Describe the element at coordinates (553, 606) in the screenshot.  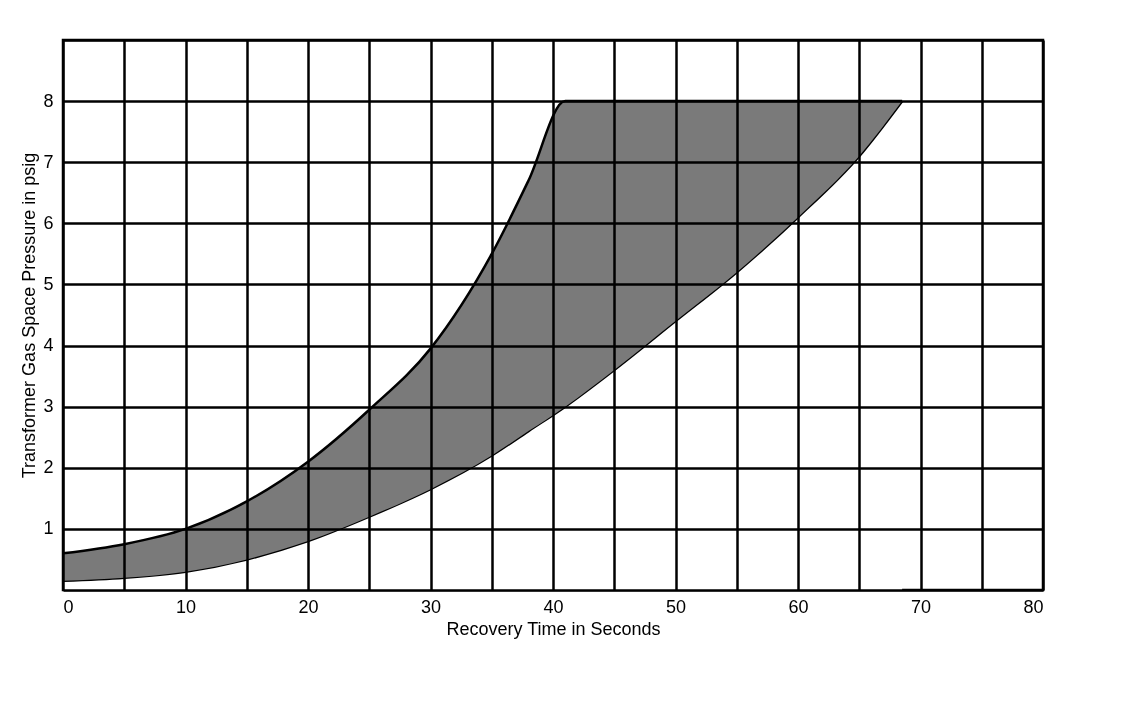
I see `x-tick-label: 40` at that location.